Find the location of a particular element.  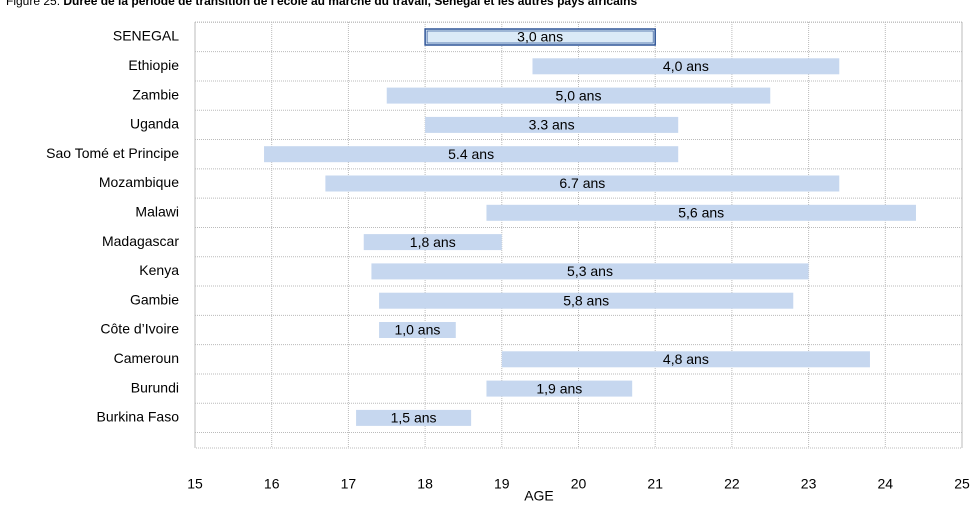

x-tick-label: 19 is located at coordinates (502, 484).